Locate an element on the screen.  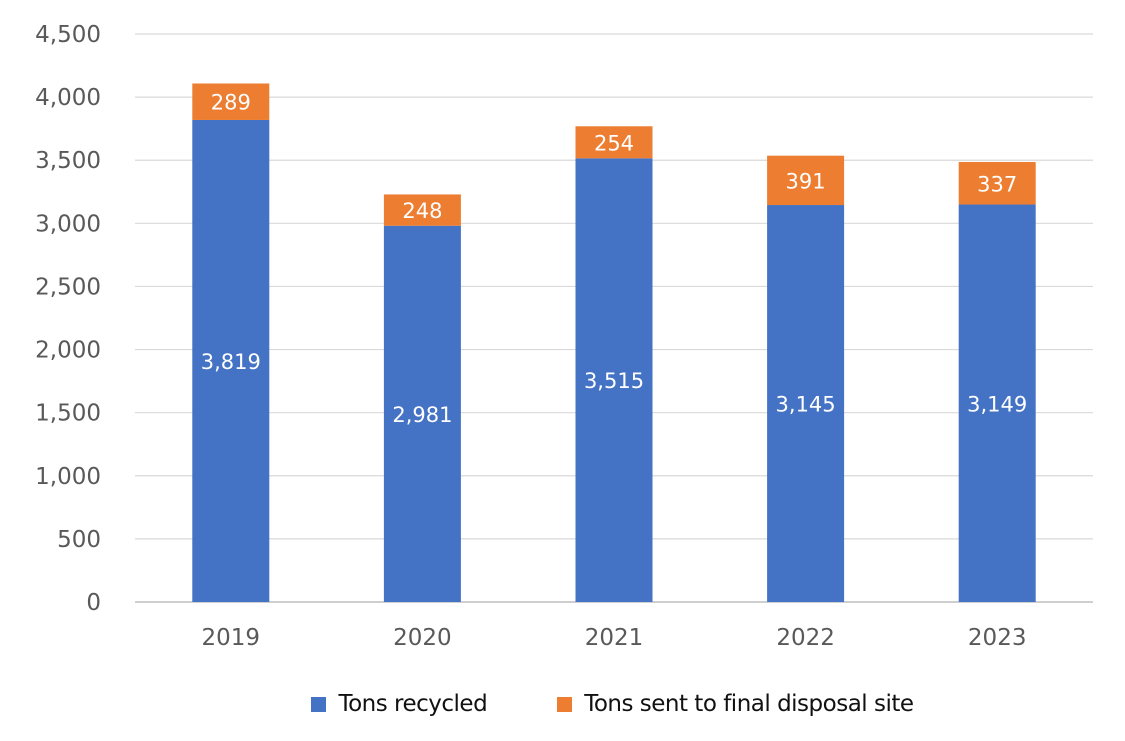
legend-item-disposal: Tons sent to final disposal site is located at coordinates (735, 704).